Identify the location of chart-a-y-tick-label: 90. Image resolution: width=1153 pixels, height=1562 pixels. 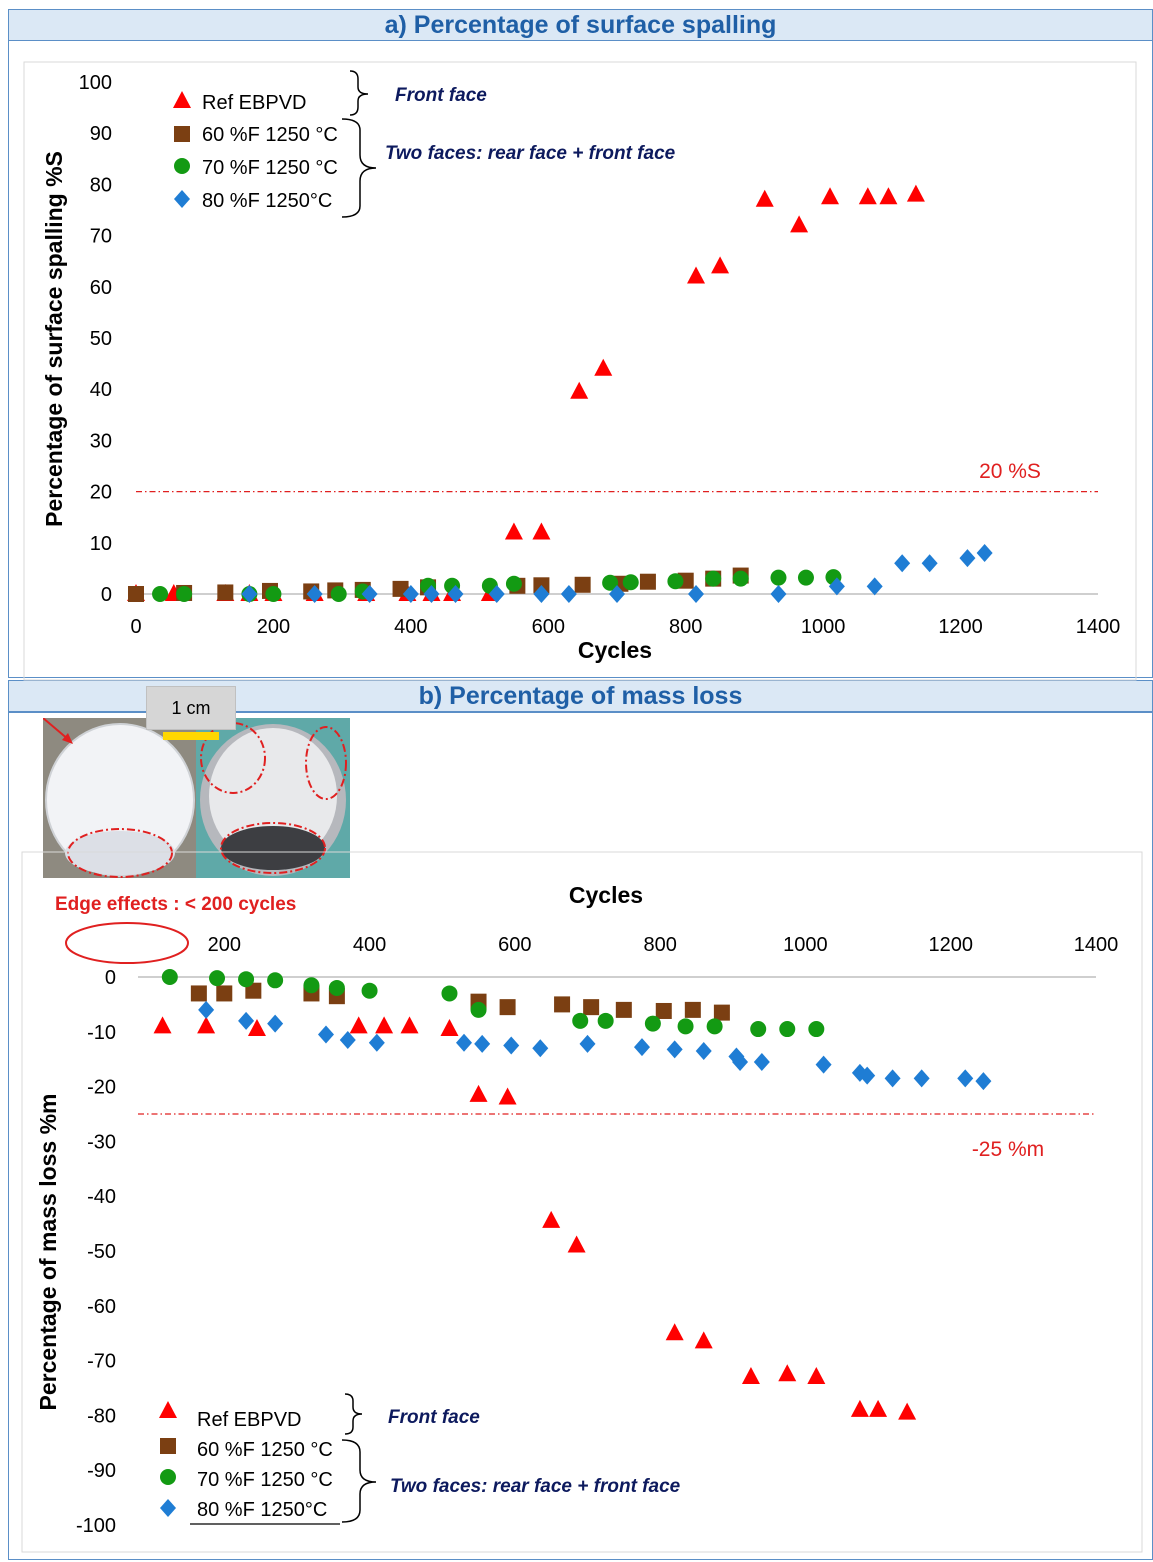
(101, 134).